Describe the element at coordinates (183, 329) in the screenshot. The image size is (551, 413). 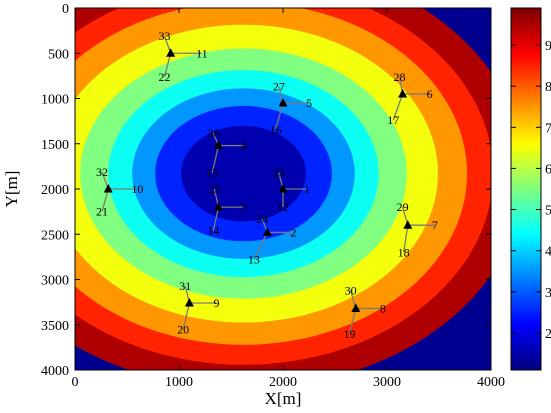
I see `point-label: 20` at that location.